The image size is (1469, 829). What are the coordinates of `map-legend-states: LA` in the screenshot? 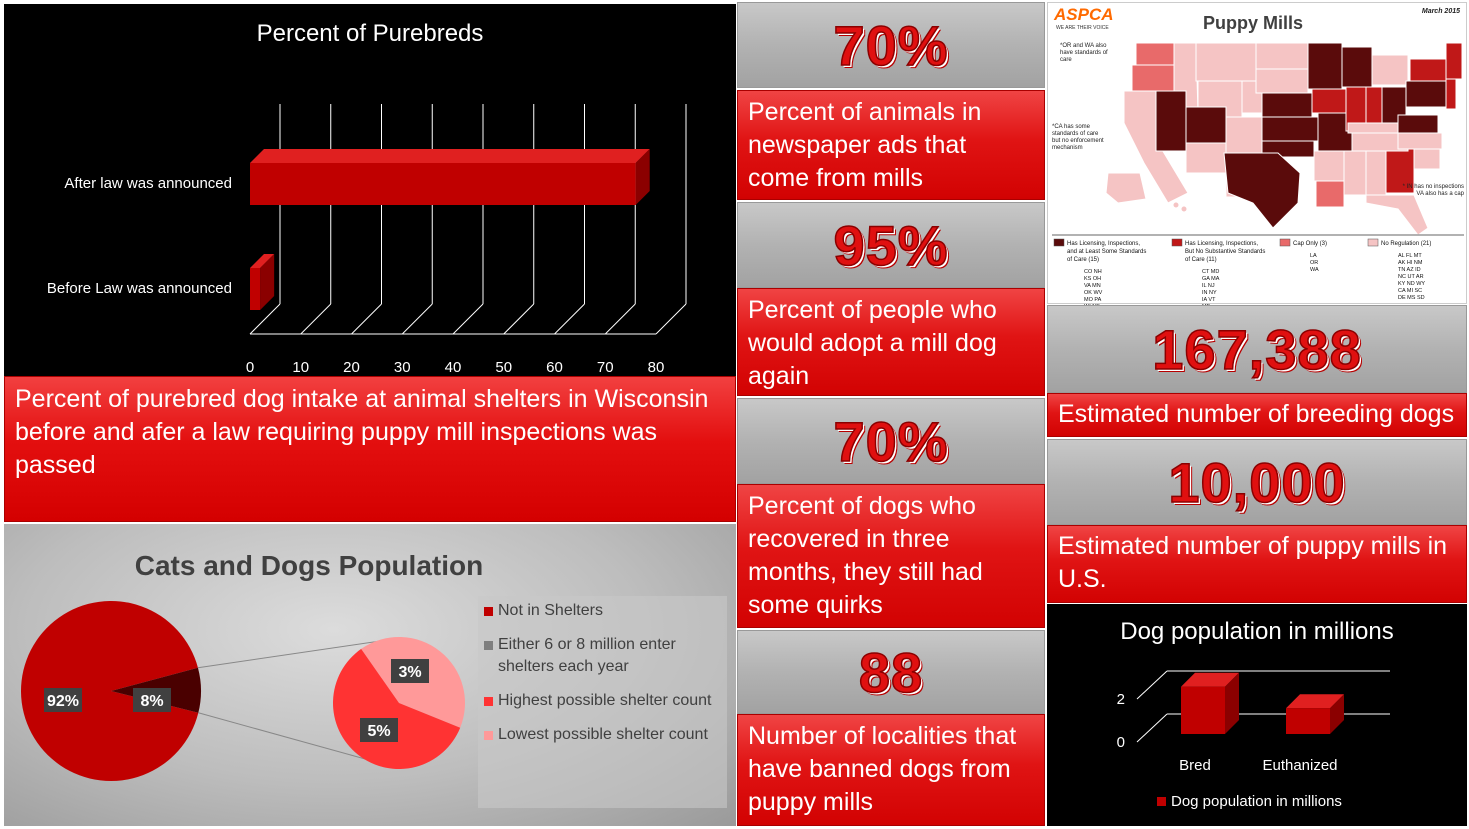 It's located at (1313, 256).